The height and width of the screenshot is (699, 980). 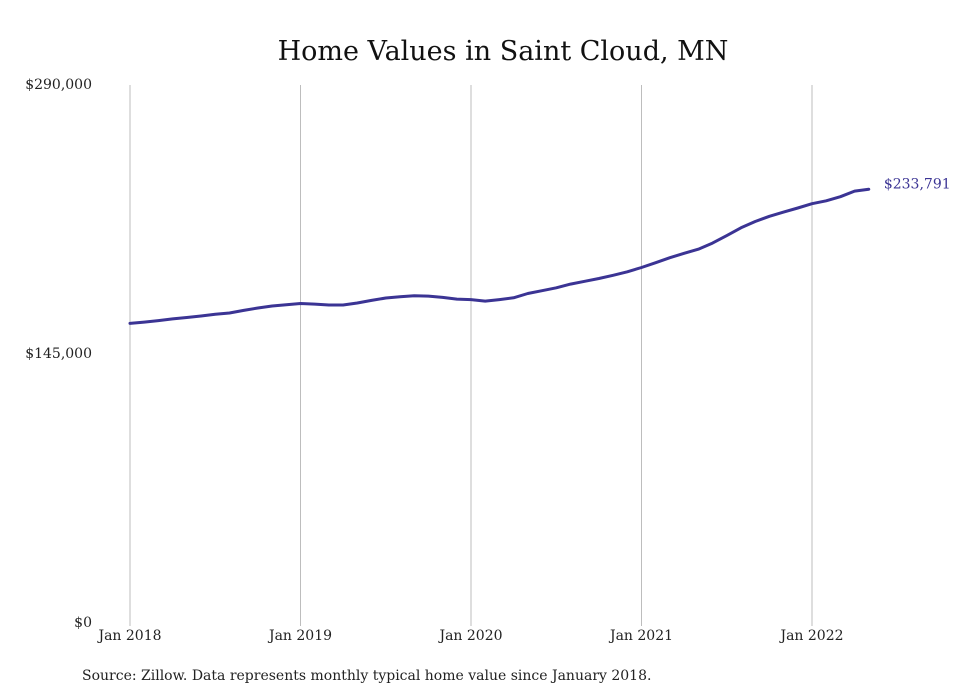 What do you see at coordinates (128, 636) in the screenshot?
I see `x-tick-label: Jan 2018` at bounding box center [128, 636].